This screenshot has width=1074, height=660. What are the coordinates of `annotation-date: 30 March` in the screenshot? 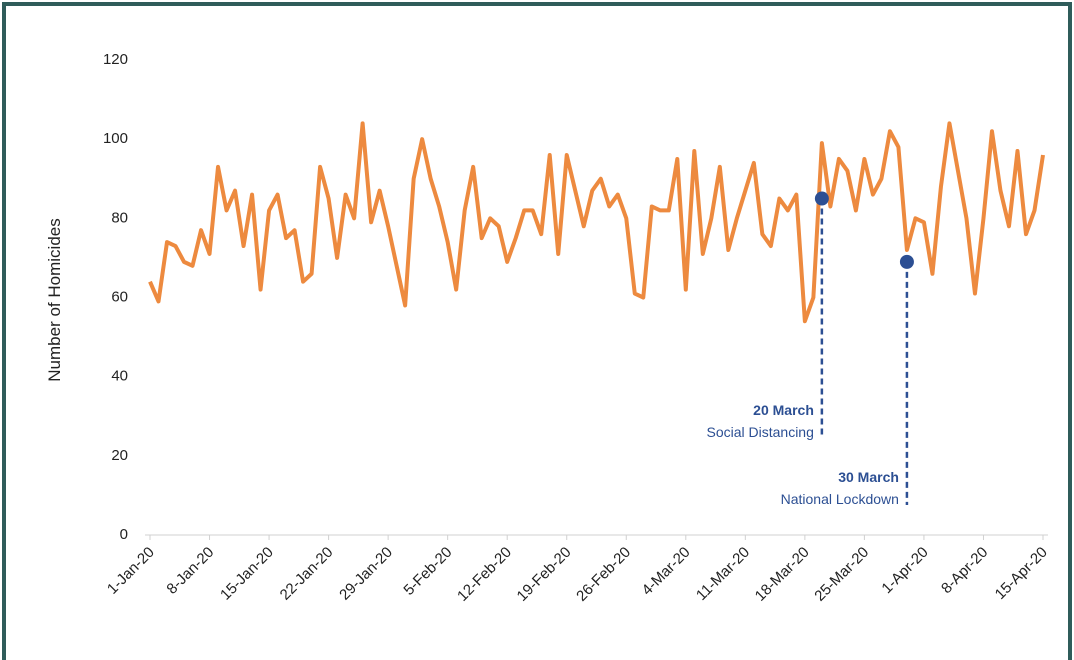 It's located at (868, 477).